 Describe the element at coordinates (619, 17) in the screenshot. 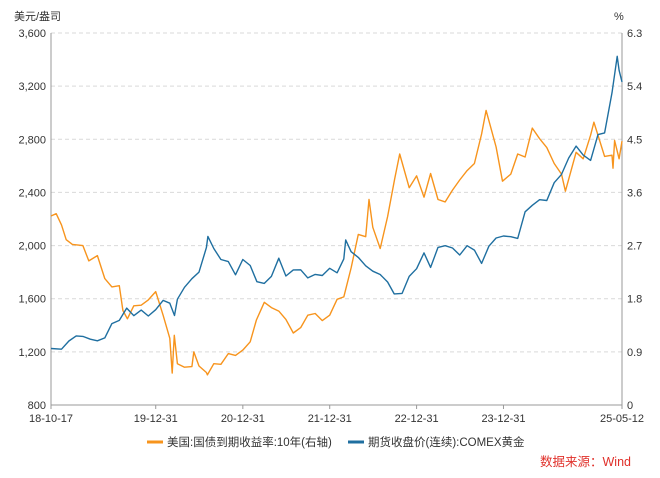

I see `right-axis-unit: %` at that location.